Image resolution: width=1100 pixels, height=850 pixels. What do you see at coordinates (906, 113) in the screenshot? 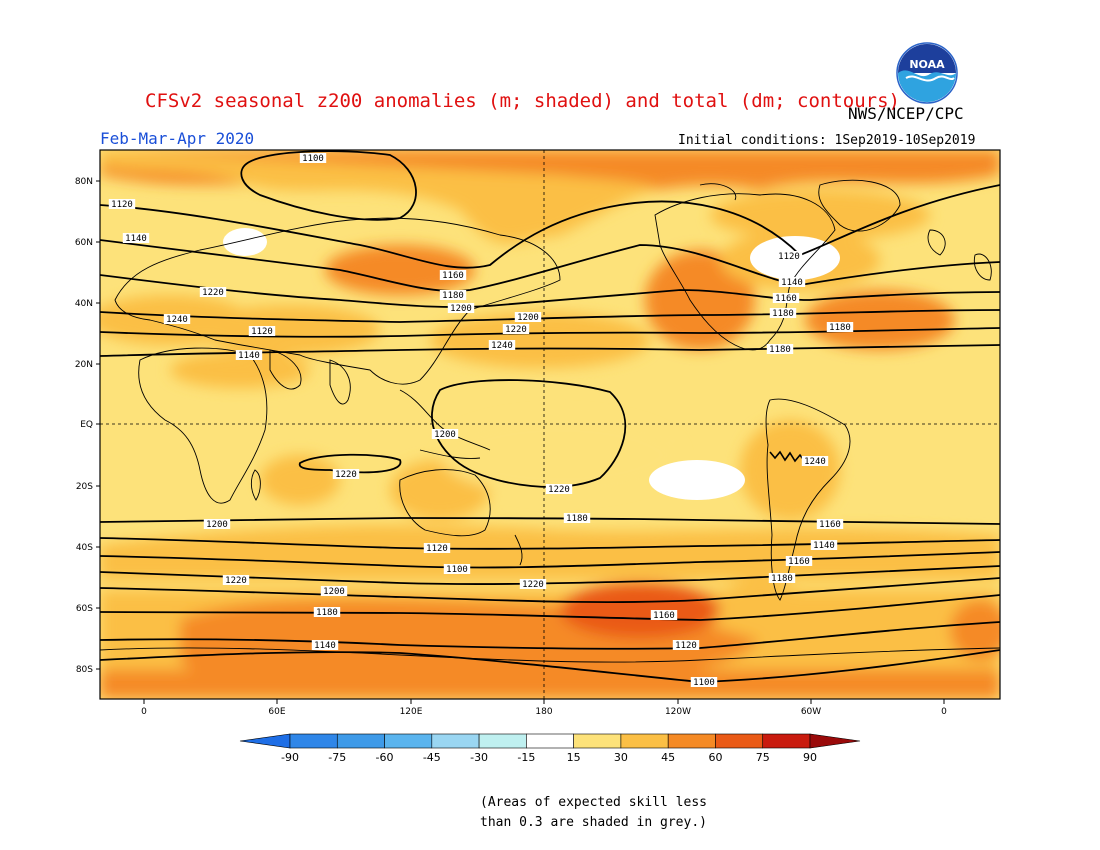
I see `agency-label: NWS/NCEP/CPC` at bounding box center [906, 113].